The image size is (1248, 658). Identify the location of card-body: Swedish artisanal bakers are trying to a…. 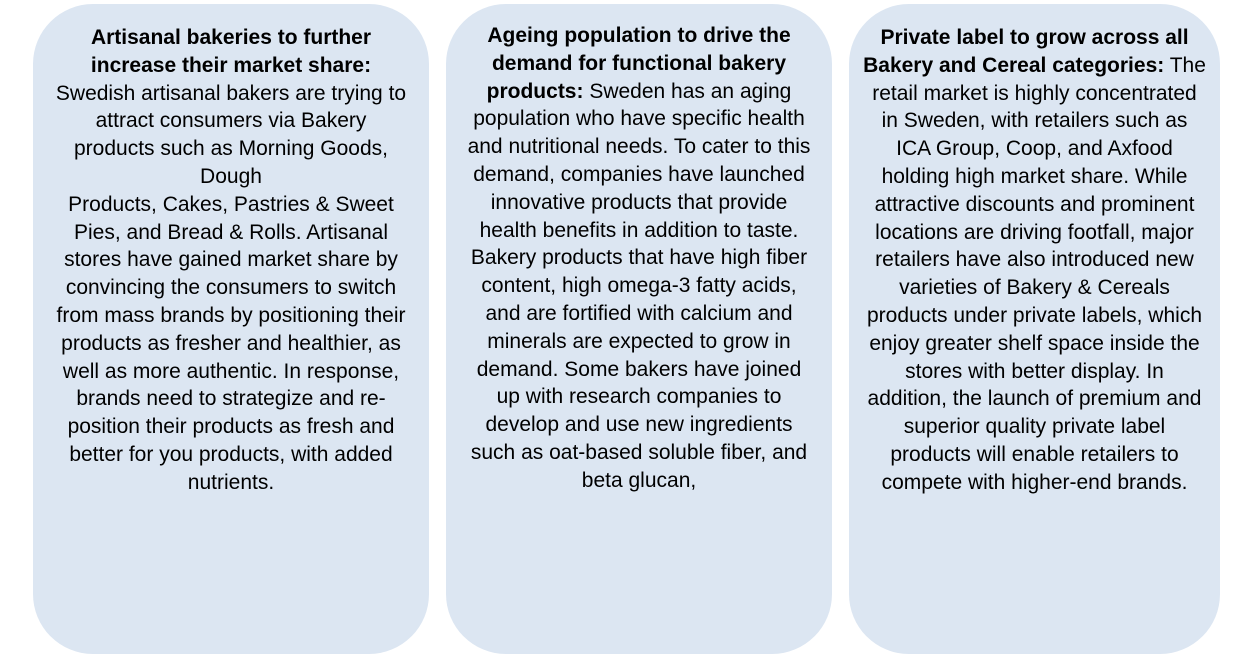
(231, 134).